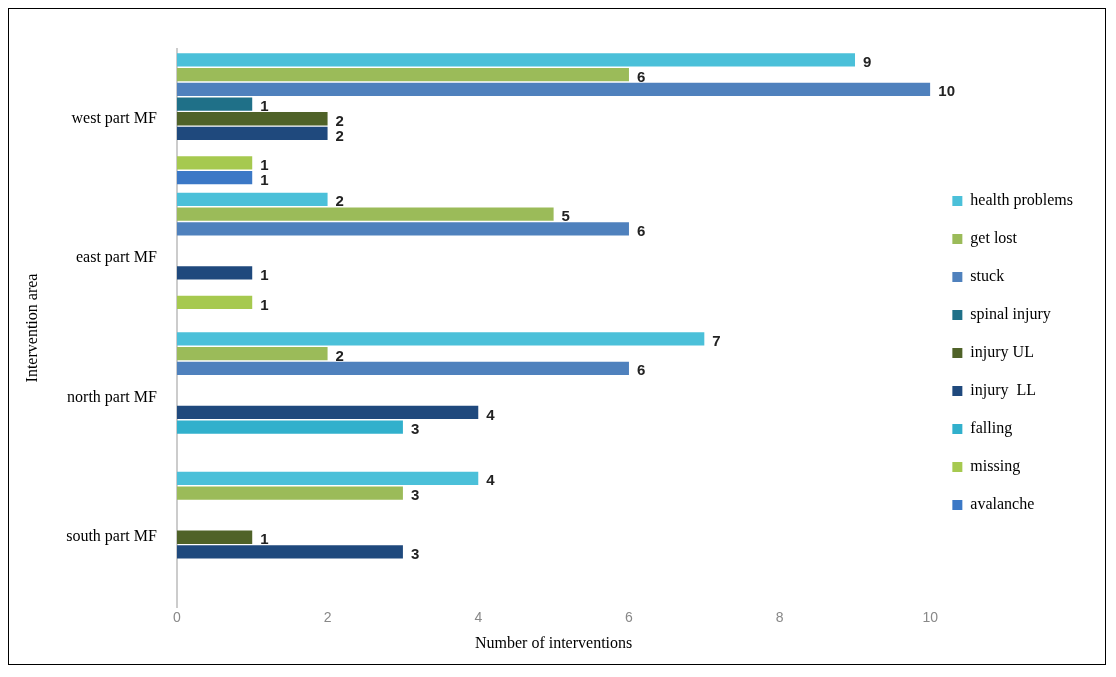 The image size is (1116, 677). Describe the element at coordinates (1010, 314) in the screenshot. I see `legend-label: spinal injury` at that location.